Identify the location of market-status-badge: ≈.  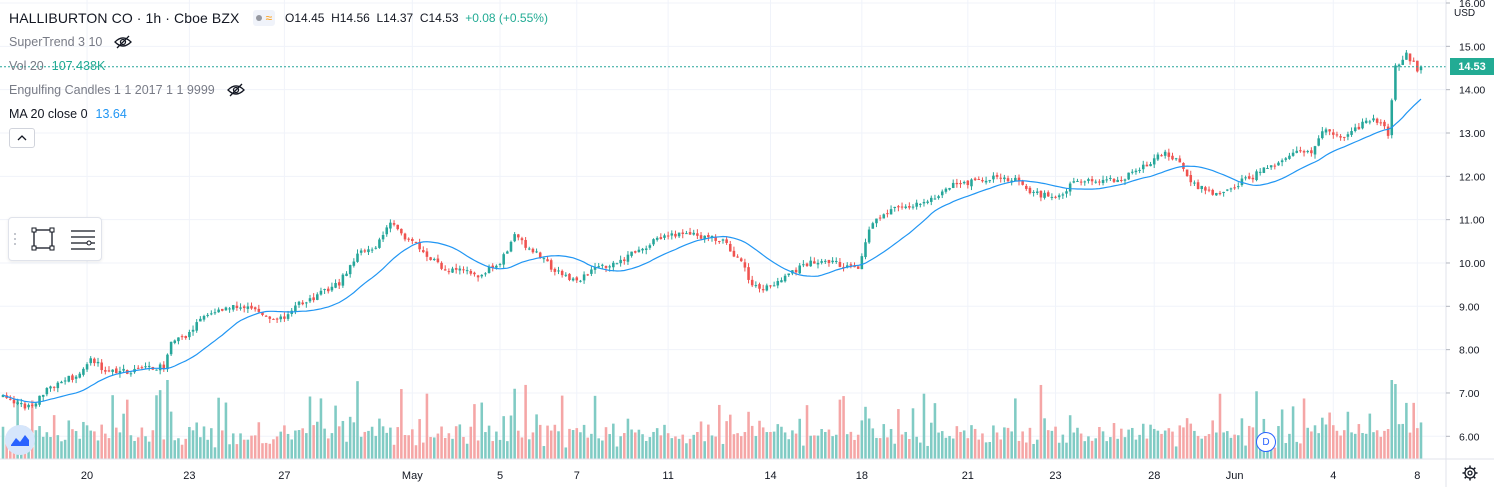
(264, 18).